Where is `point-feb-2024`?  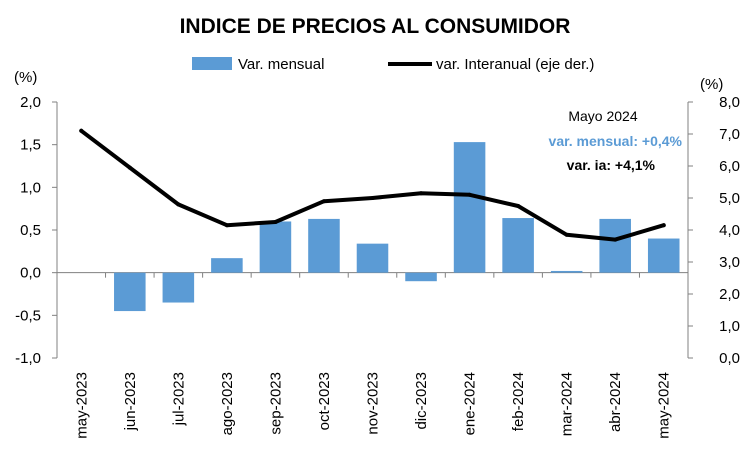
point-feb-2024 is located at coordinates (518, 206).